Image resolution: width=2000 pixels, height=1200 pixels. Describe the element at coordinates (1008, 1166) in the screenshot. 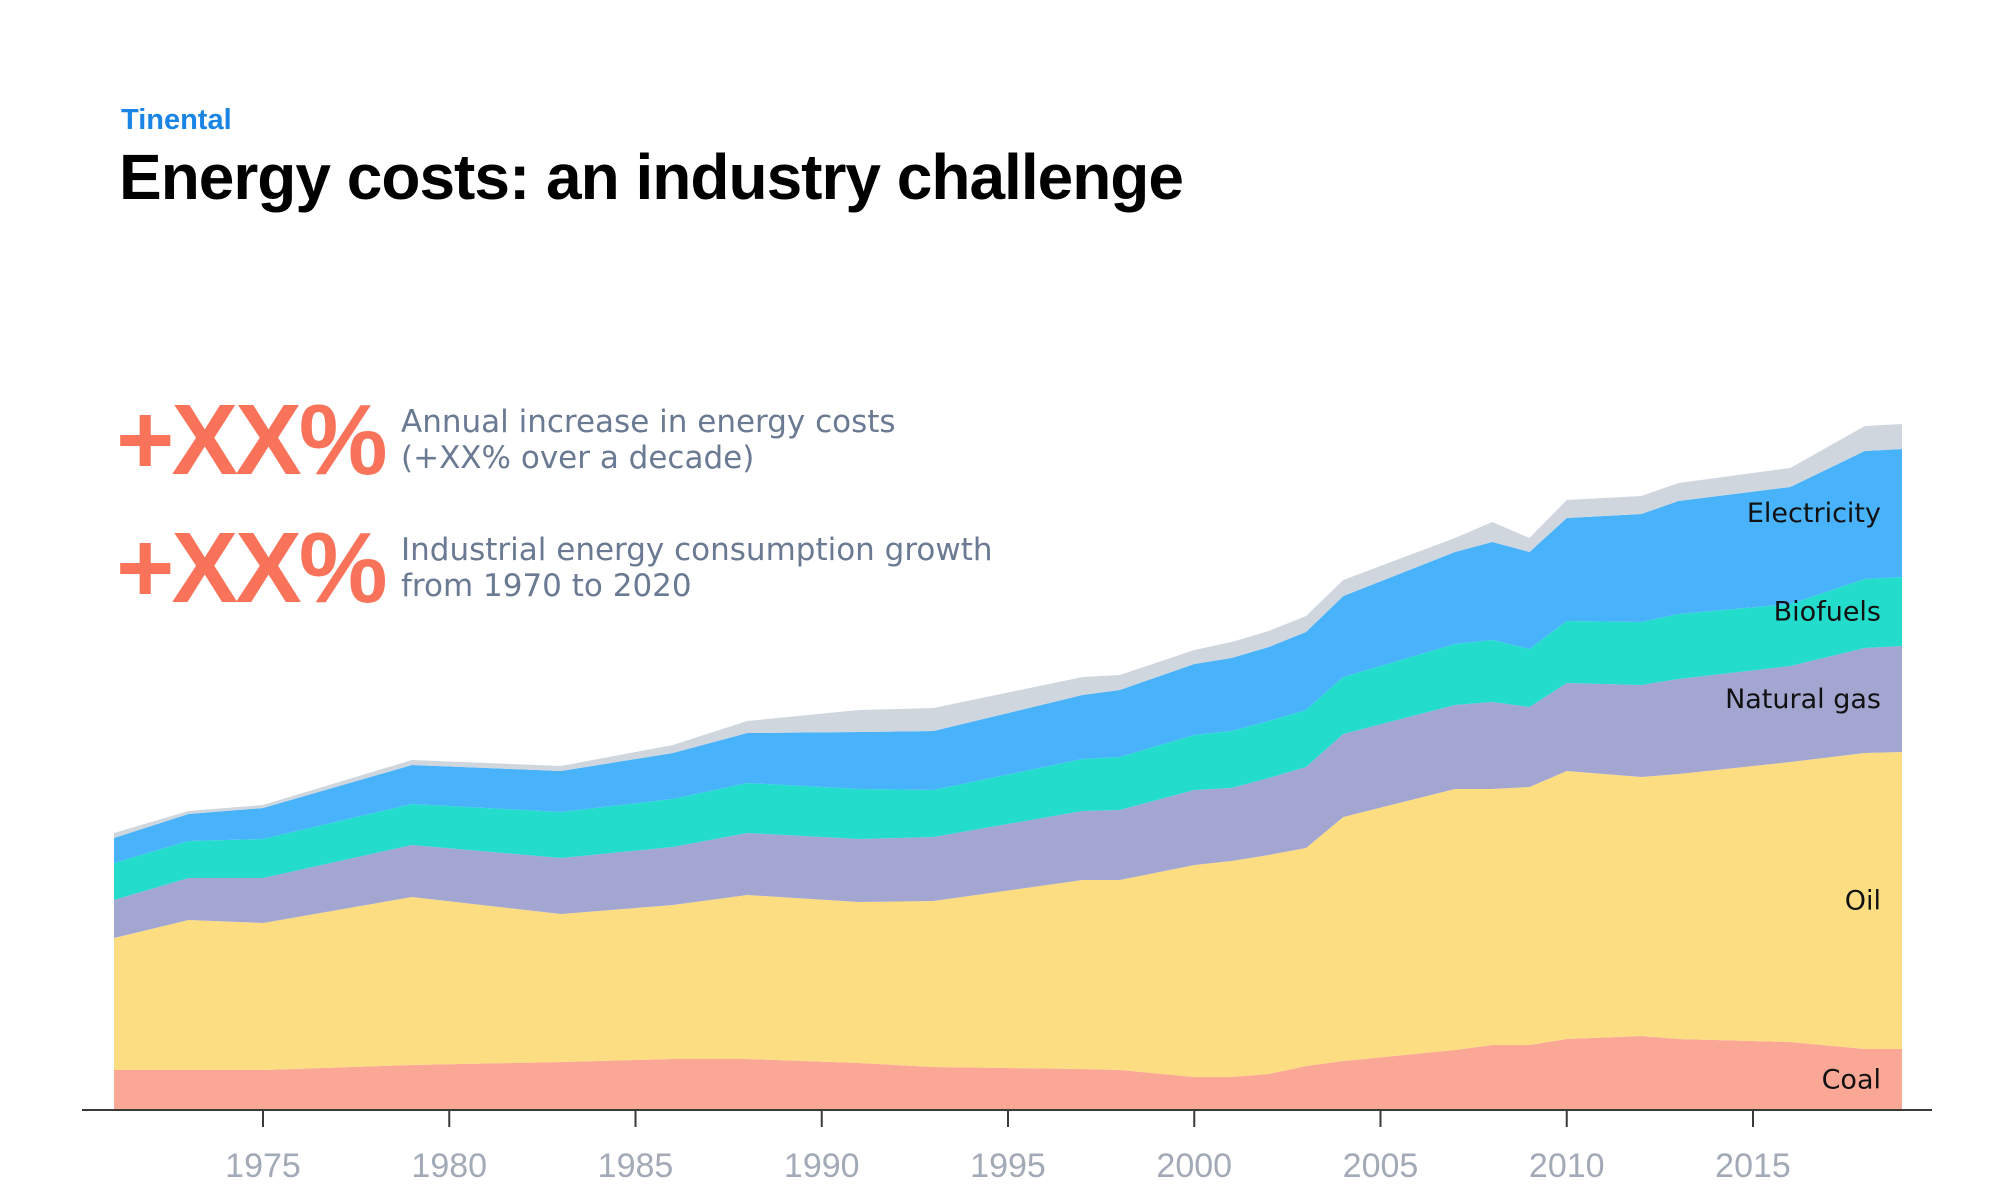

I see `x-tick-label: 1995` at that location.